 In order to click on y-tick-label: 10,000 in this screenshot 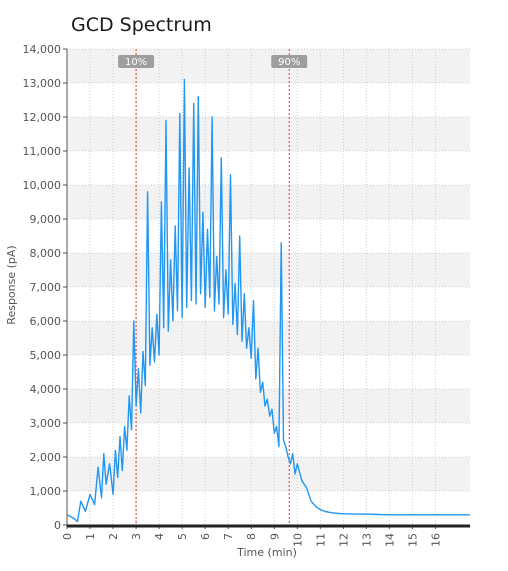, I will do `click(42, 185)`.